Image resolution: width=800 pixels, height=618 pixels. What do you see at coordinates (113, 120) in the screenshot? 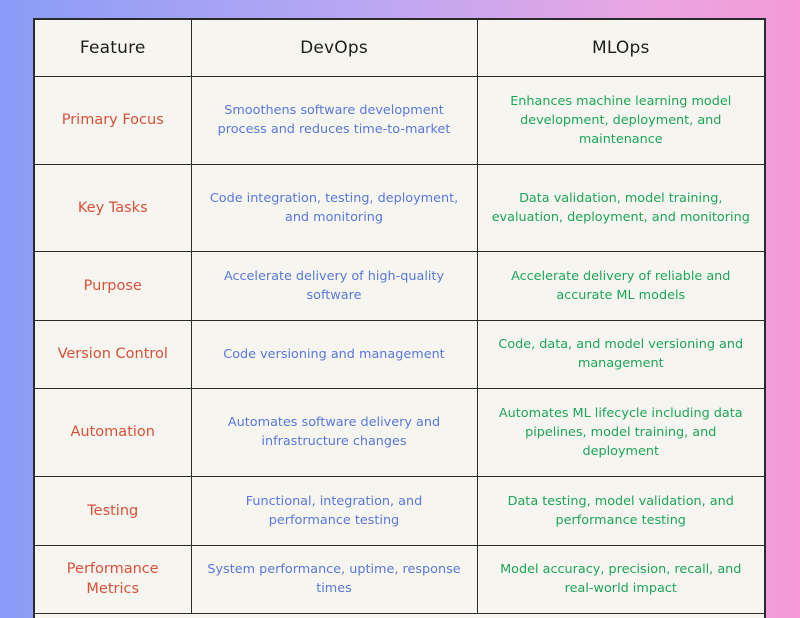
I see `feature-cell: Primary Focus` at bounding box center [113, 120].